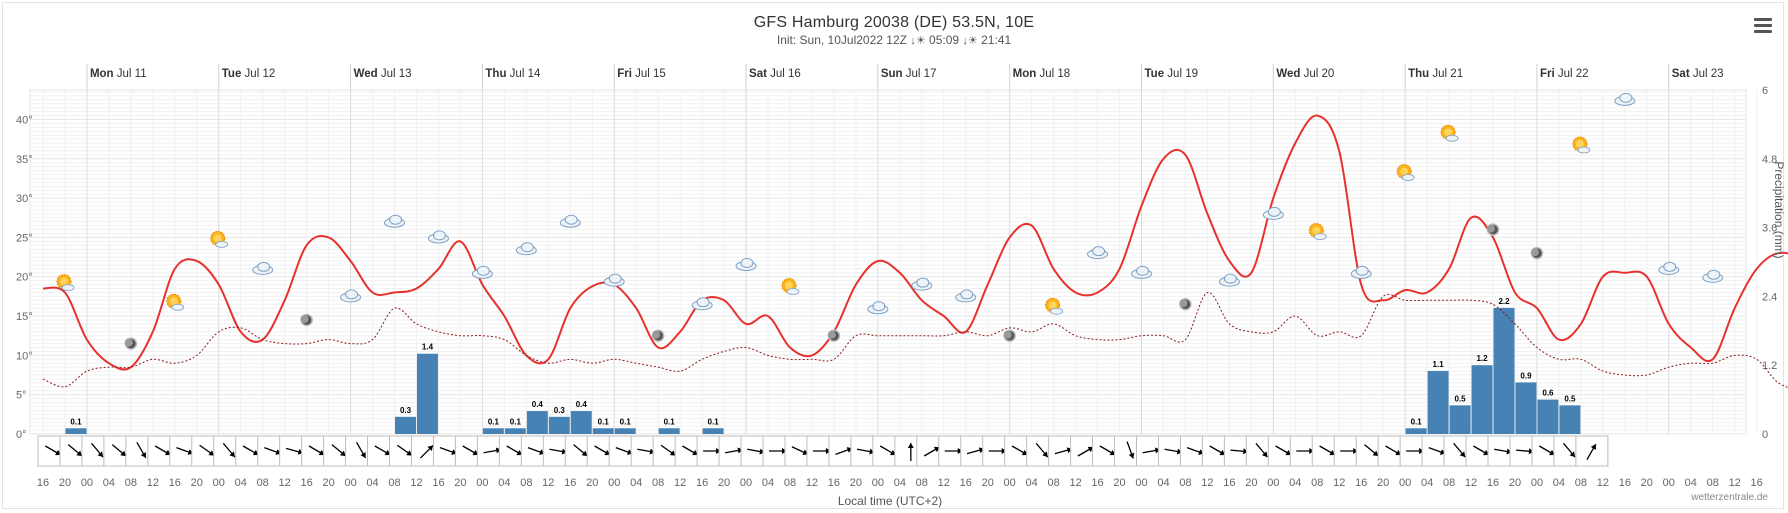 This screenshot has width=1788, height=513. What do you see at coordinates (1305, 74) in the screenshot?
I see `day-label: Wed Jul 20` at bounding box center [1305, 74].